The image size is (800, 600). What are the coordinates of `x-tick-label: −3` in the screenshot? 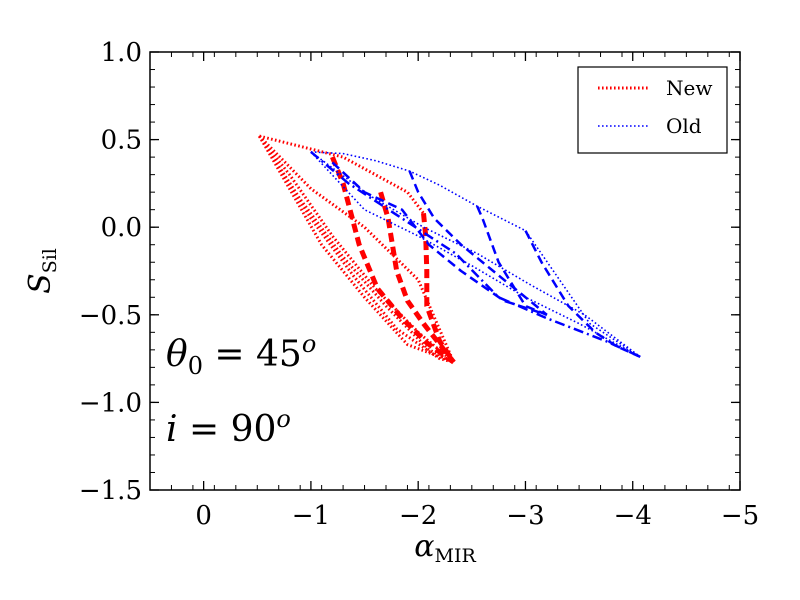 It's located at (525, 516).